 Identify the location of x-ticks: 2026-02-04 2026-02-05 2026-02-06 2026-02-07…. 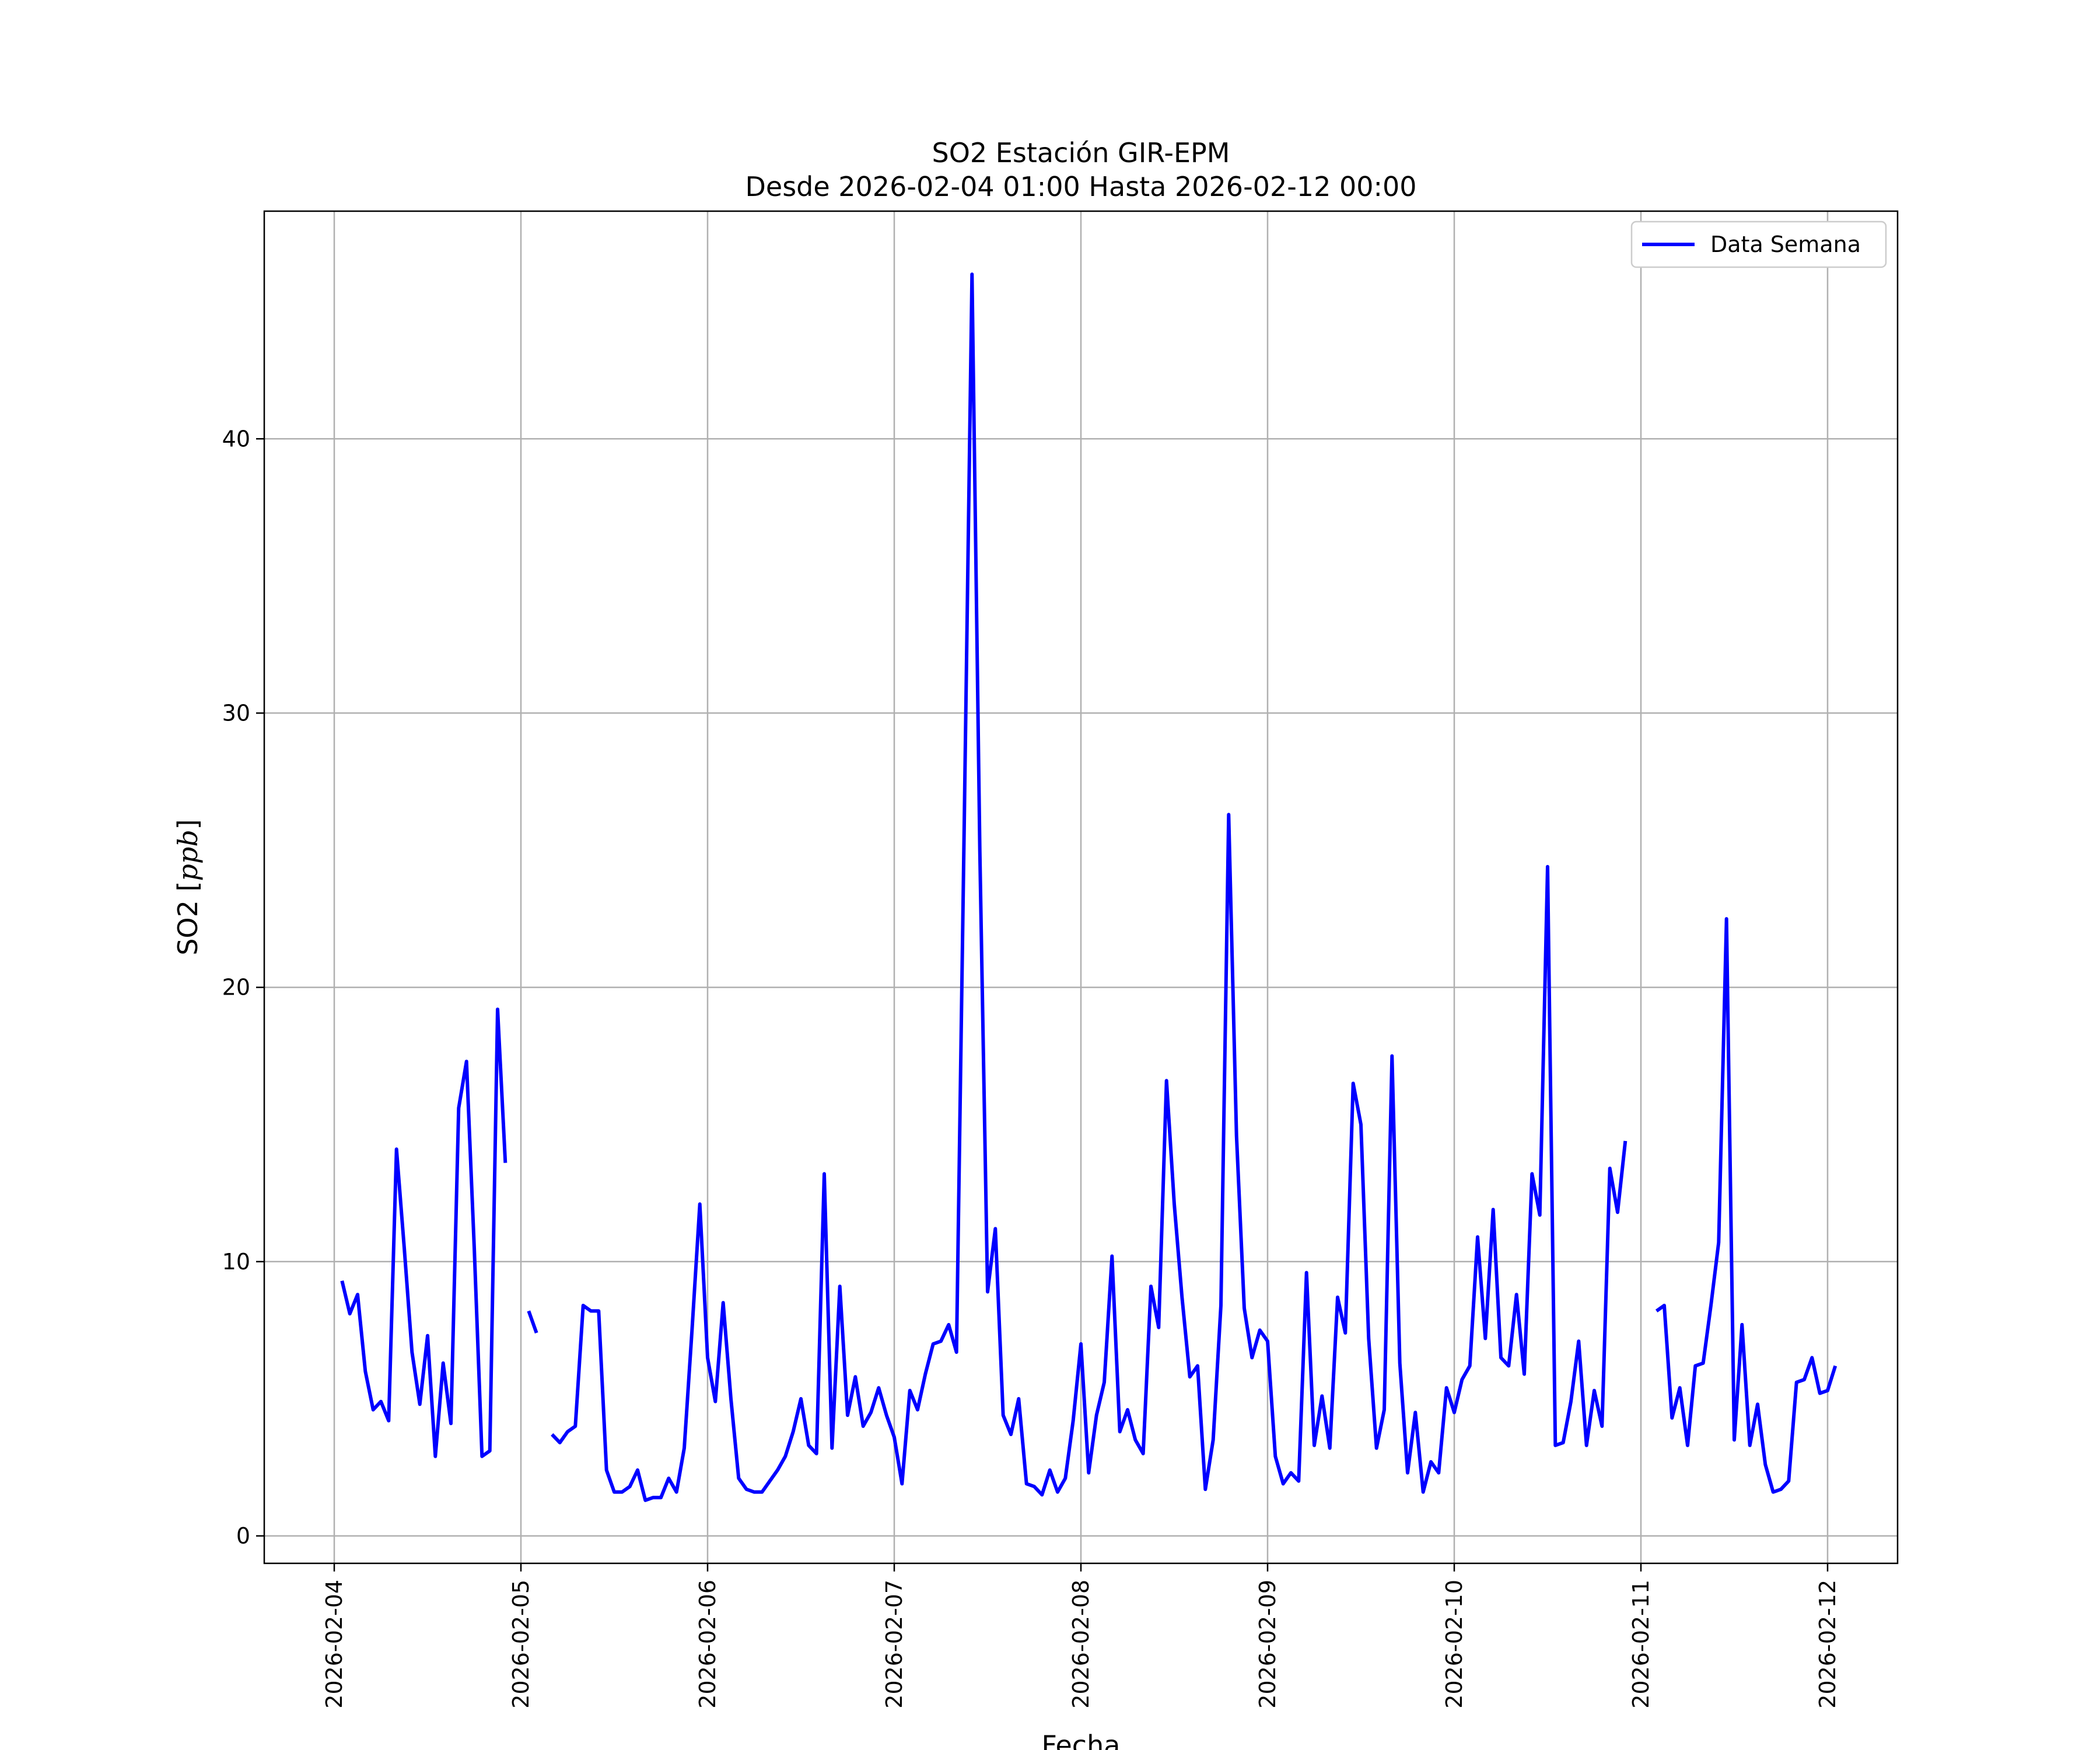
(1080, 1636).